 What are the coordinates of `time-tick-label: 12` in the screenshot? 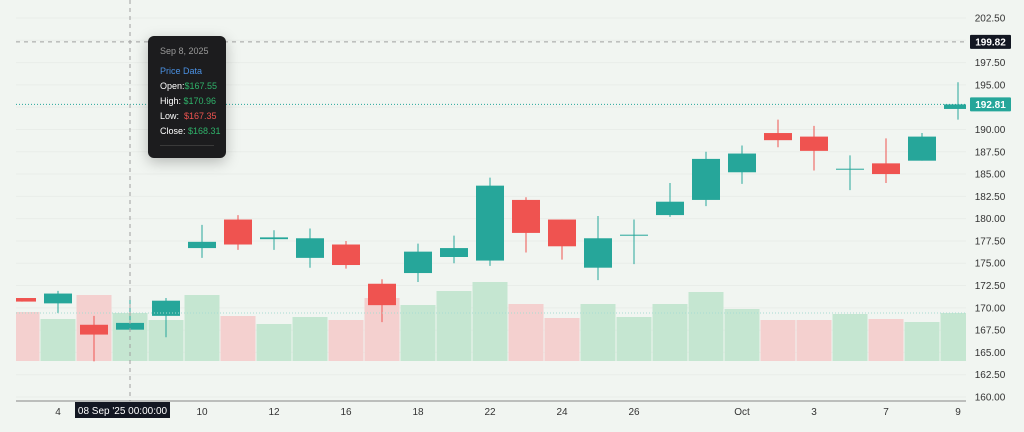 It's located at (274, 412).